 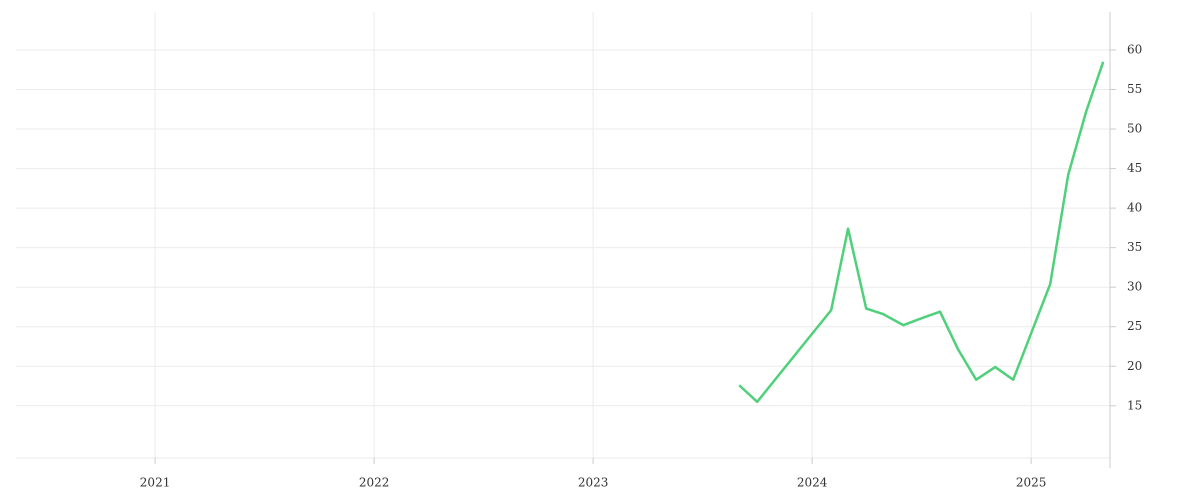 What do you see at coordinates (1134, 326) in the screenshot?
I see `y-tick-label: 25` at bounding box center [1134, 326].